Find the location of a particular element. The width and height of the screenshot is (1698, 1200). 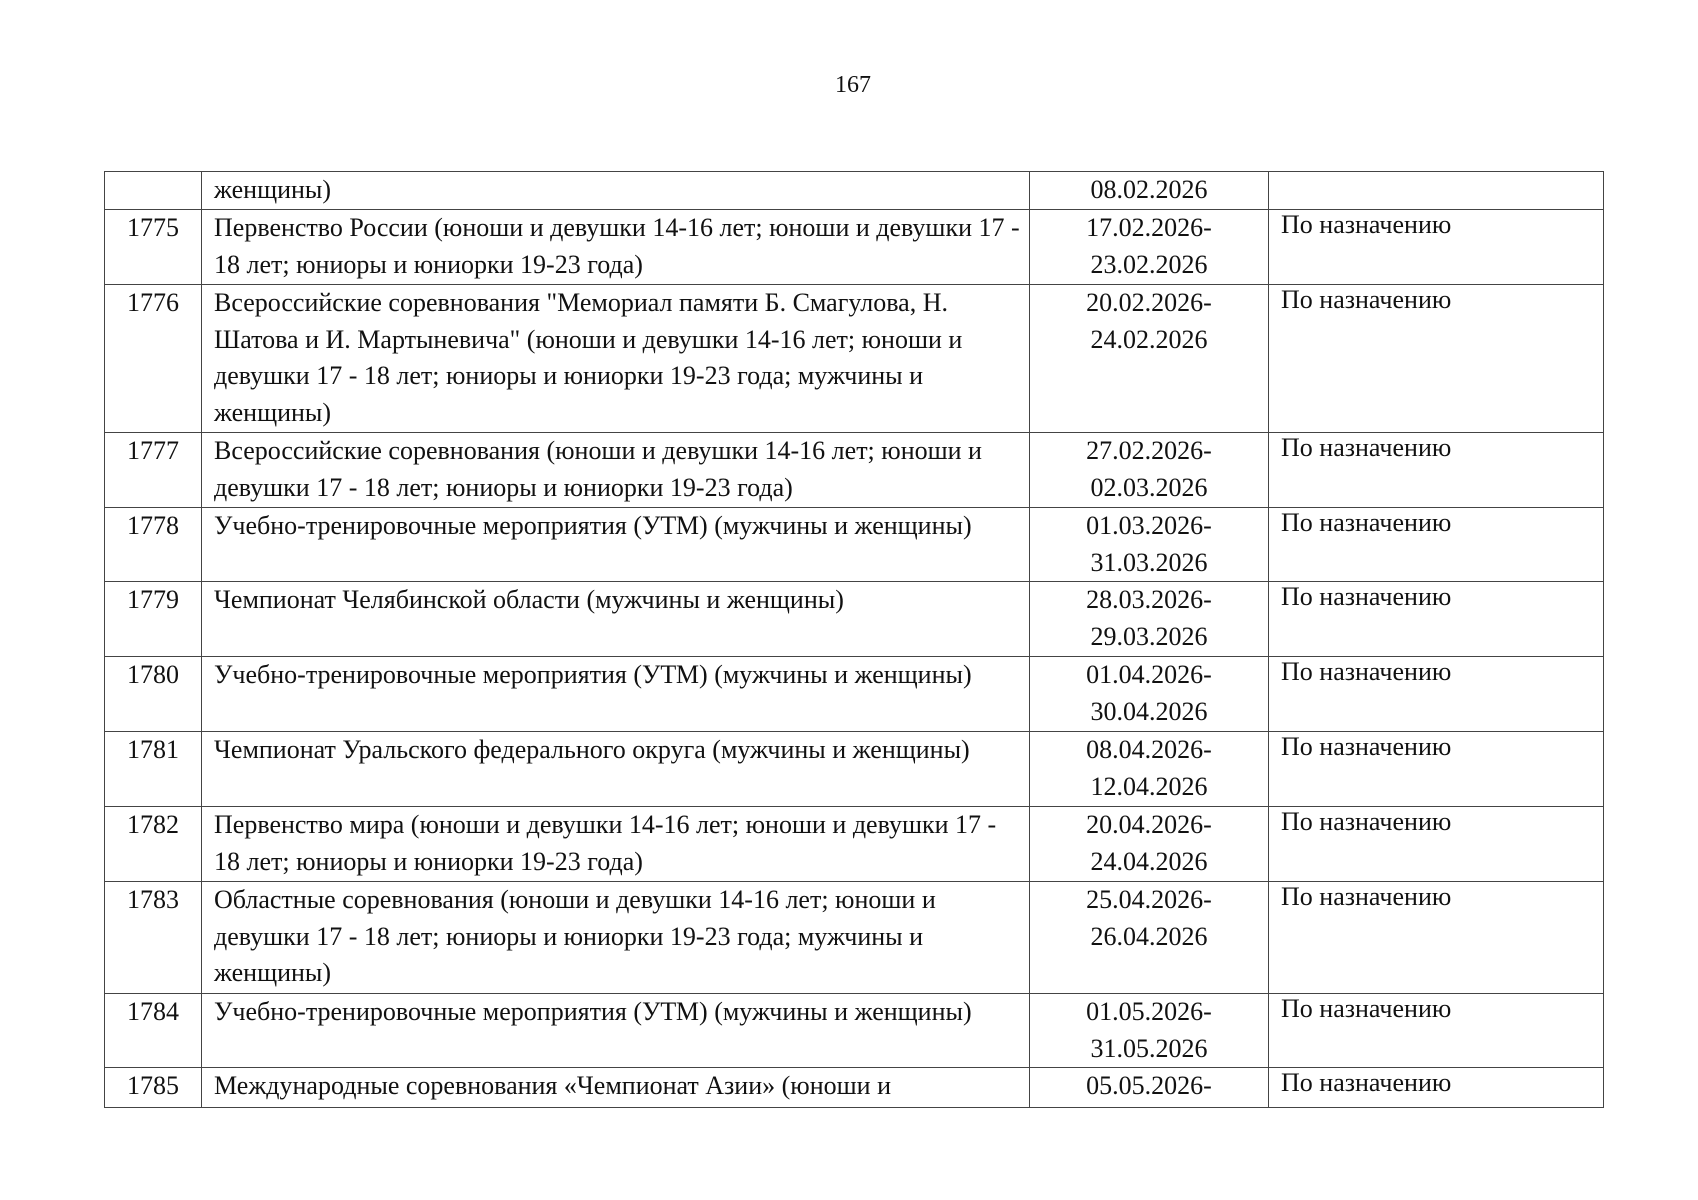

date-start: 28.03.2026- is located at coordinates (1149, 599).